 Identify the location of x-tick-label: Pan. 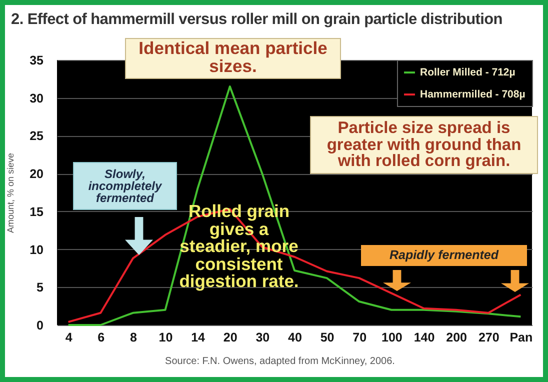
(521, 337).